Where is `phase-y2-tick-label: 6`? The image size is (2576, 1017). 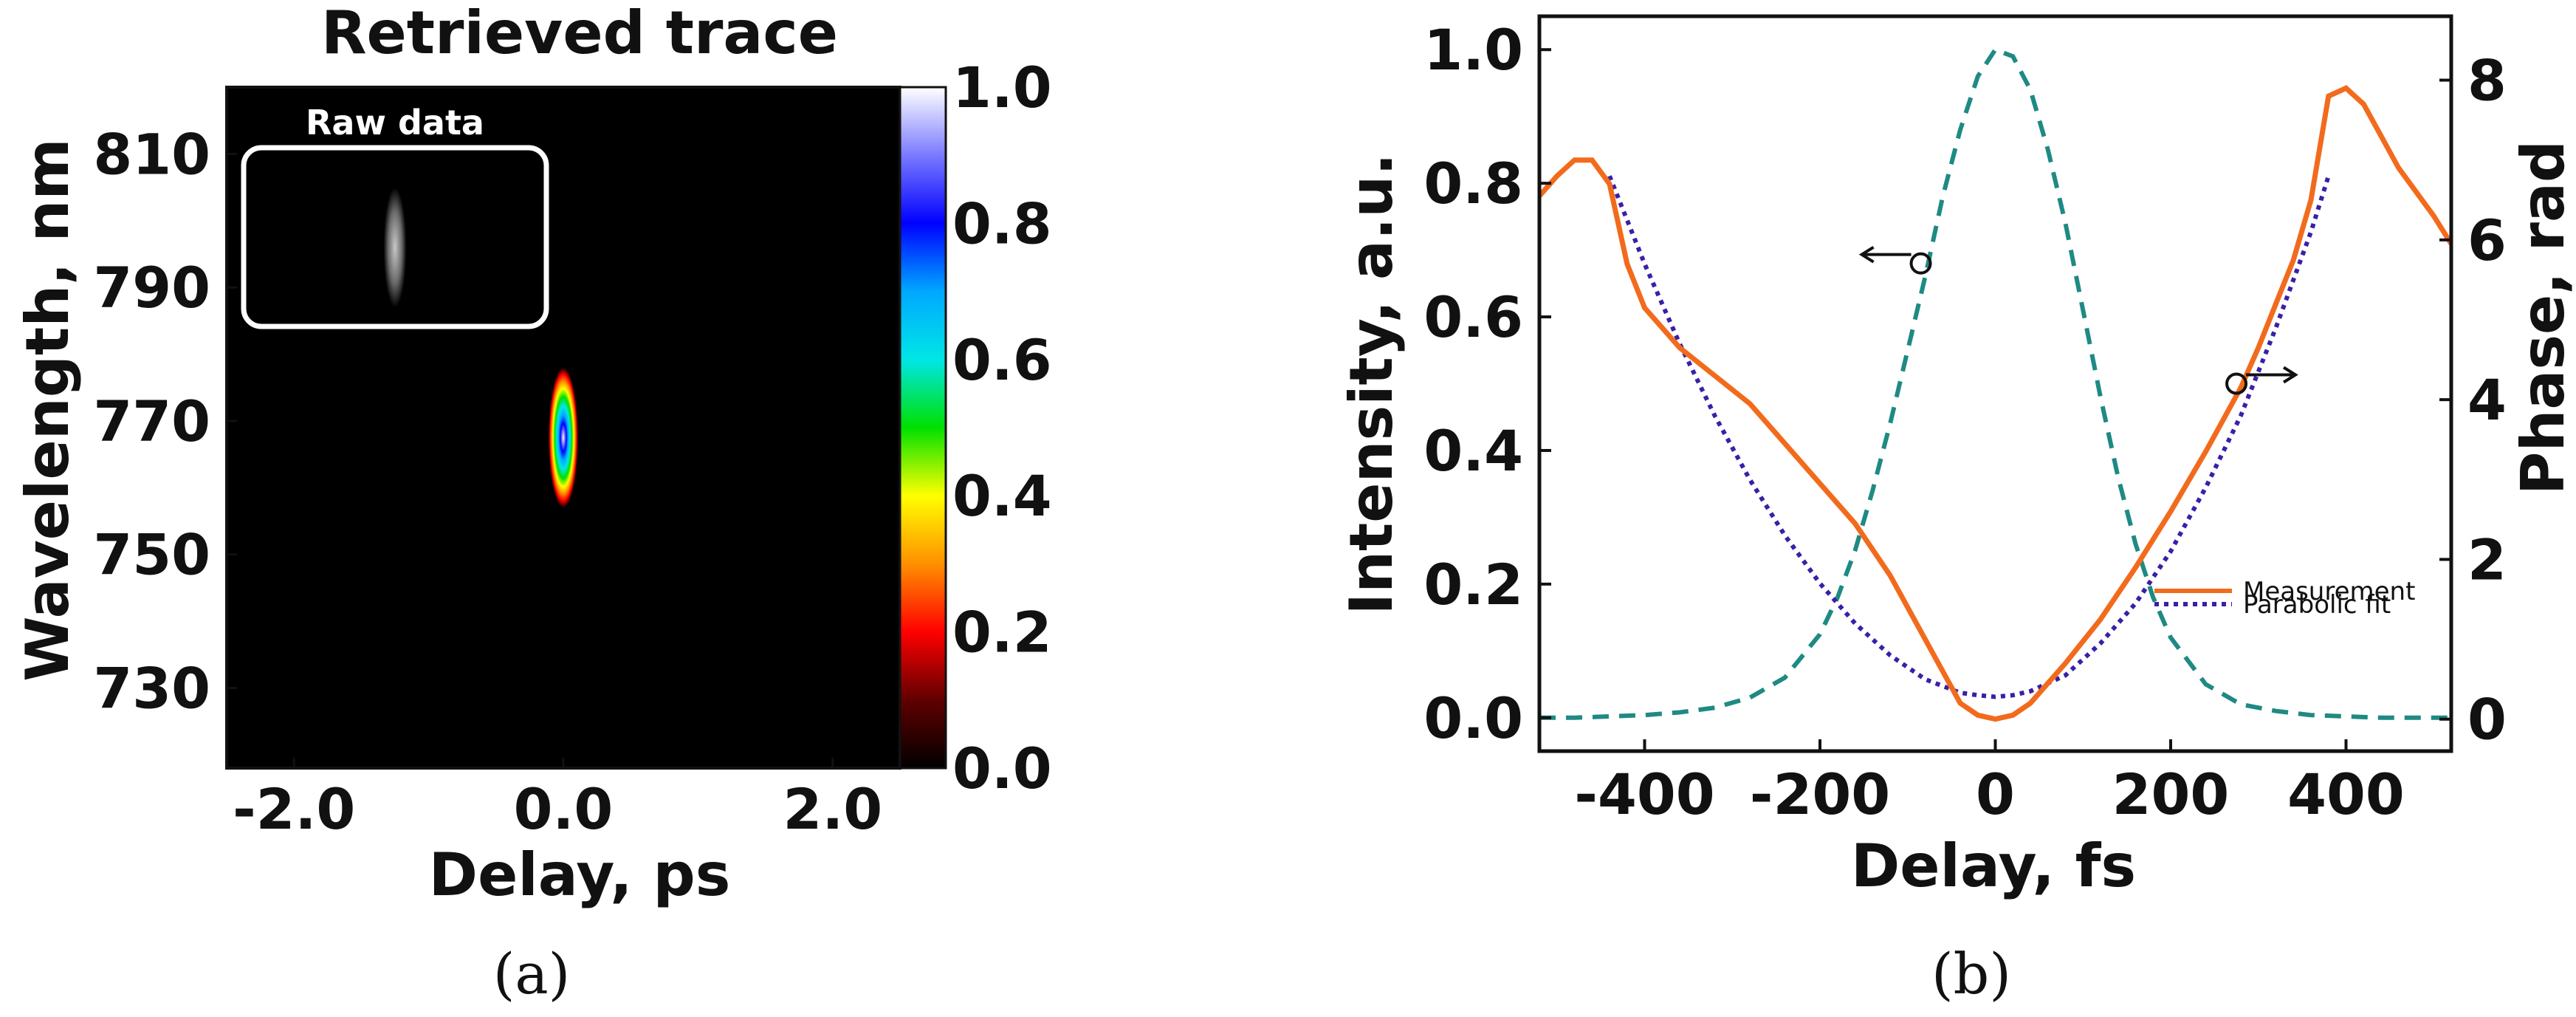
phase-y2-tick-label: 6 is located at coordinates (2487, 241).